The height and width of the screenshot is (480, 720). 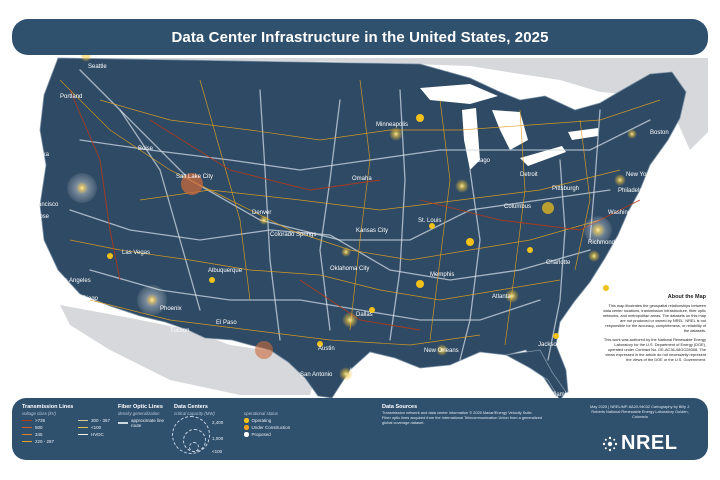 What do you see at coordinates (471, 139) in the screenshot?
I see `lake-michigan` at bounding box center [471, 139].